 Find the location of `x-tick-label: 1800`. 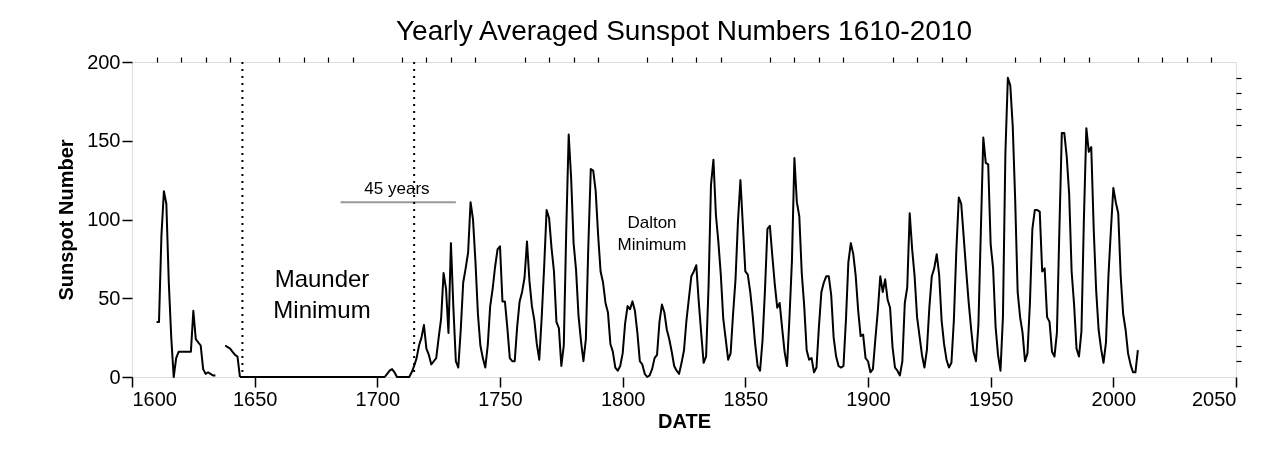

x-tick-label: 1800 is located at coordinates (623, 398).